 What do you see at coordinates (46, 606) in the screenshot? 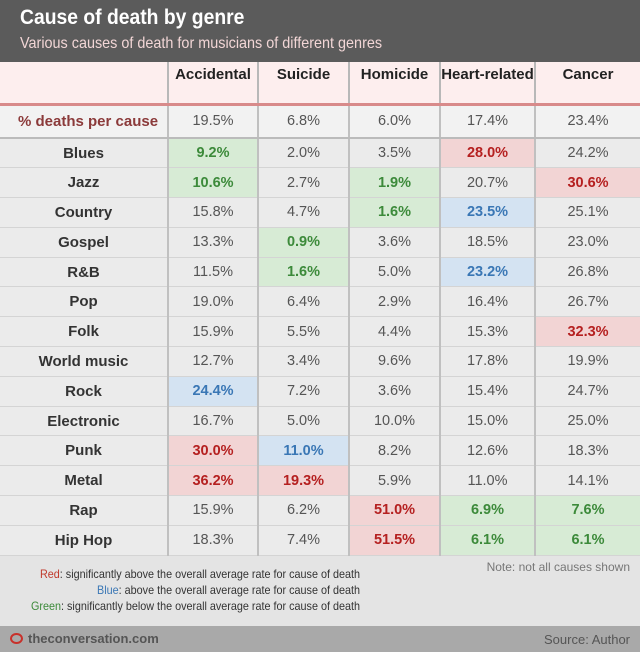
I see `legend-key: Green` at bounding box center [46, 606].